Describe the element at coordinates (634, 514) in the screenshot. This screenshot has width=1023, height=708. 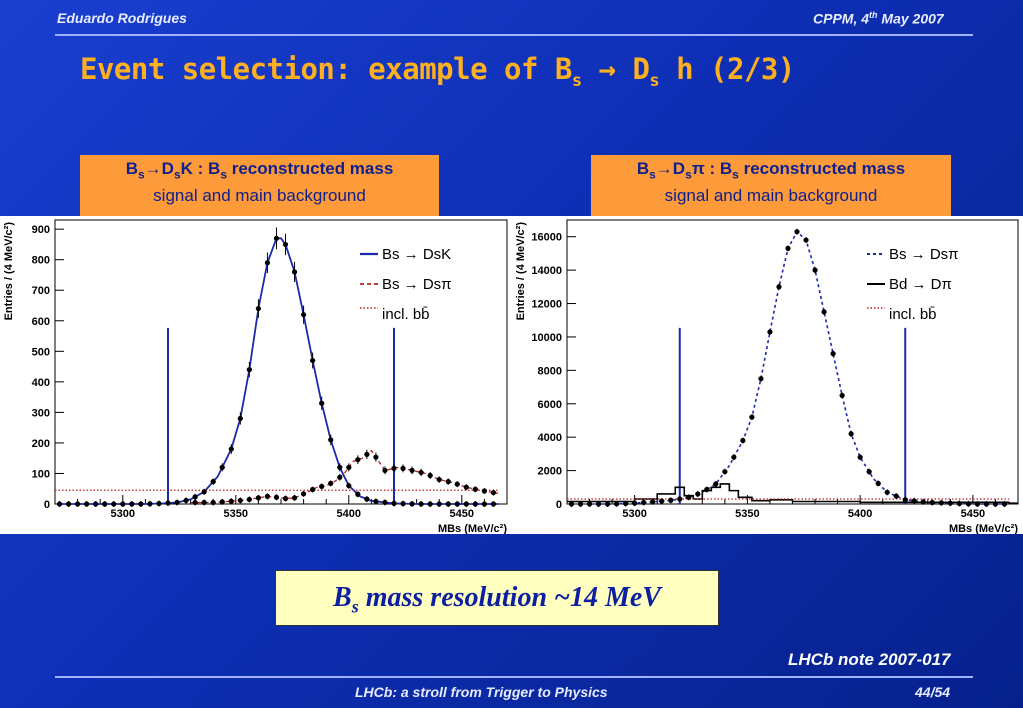
I see `x-tick-label: 5300` at that location.